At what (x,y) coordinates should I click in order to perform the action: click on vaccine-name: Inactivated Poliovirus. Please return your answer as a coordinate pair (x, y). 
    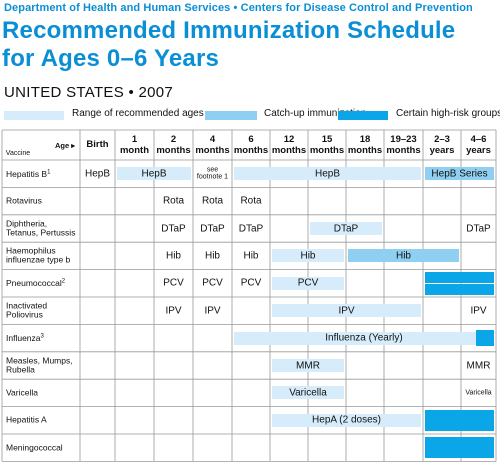
    Looking at the image, I should click on (26, 310).